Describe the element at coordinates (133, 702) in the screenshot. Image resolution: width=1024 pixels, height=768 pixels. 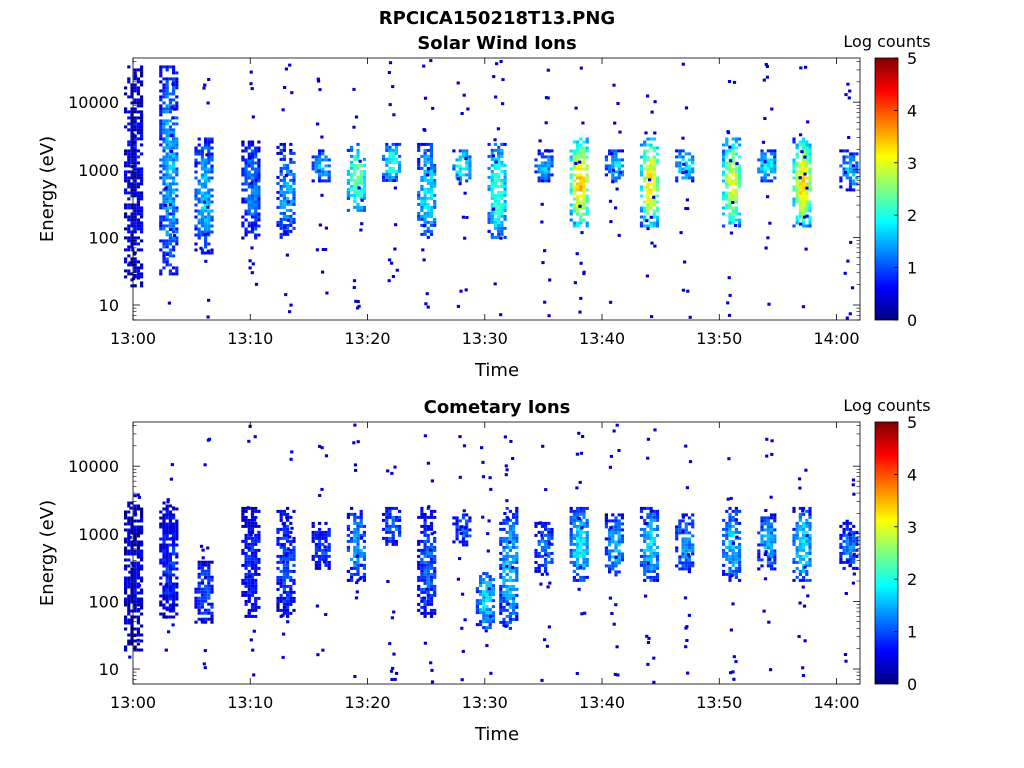
I see `x-tick-label: 13:00` at that location.